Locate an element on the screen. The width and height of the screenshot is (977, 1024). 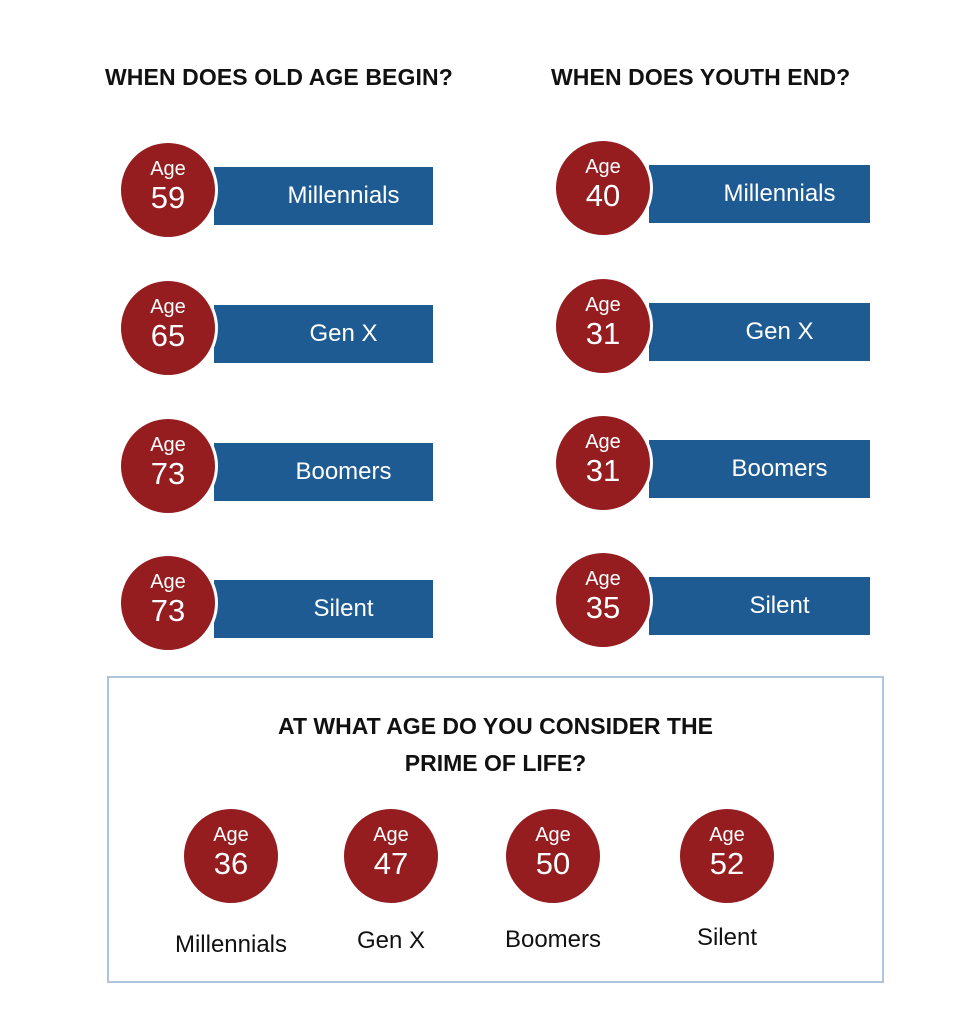
age-badge: Age 36 is located at coordinates (231, 856).